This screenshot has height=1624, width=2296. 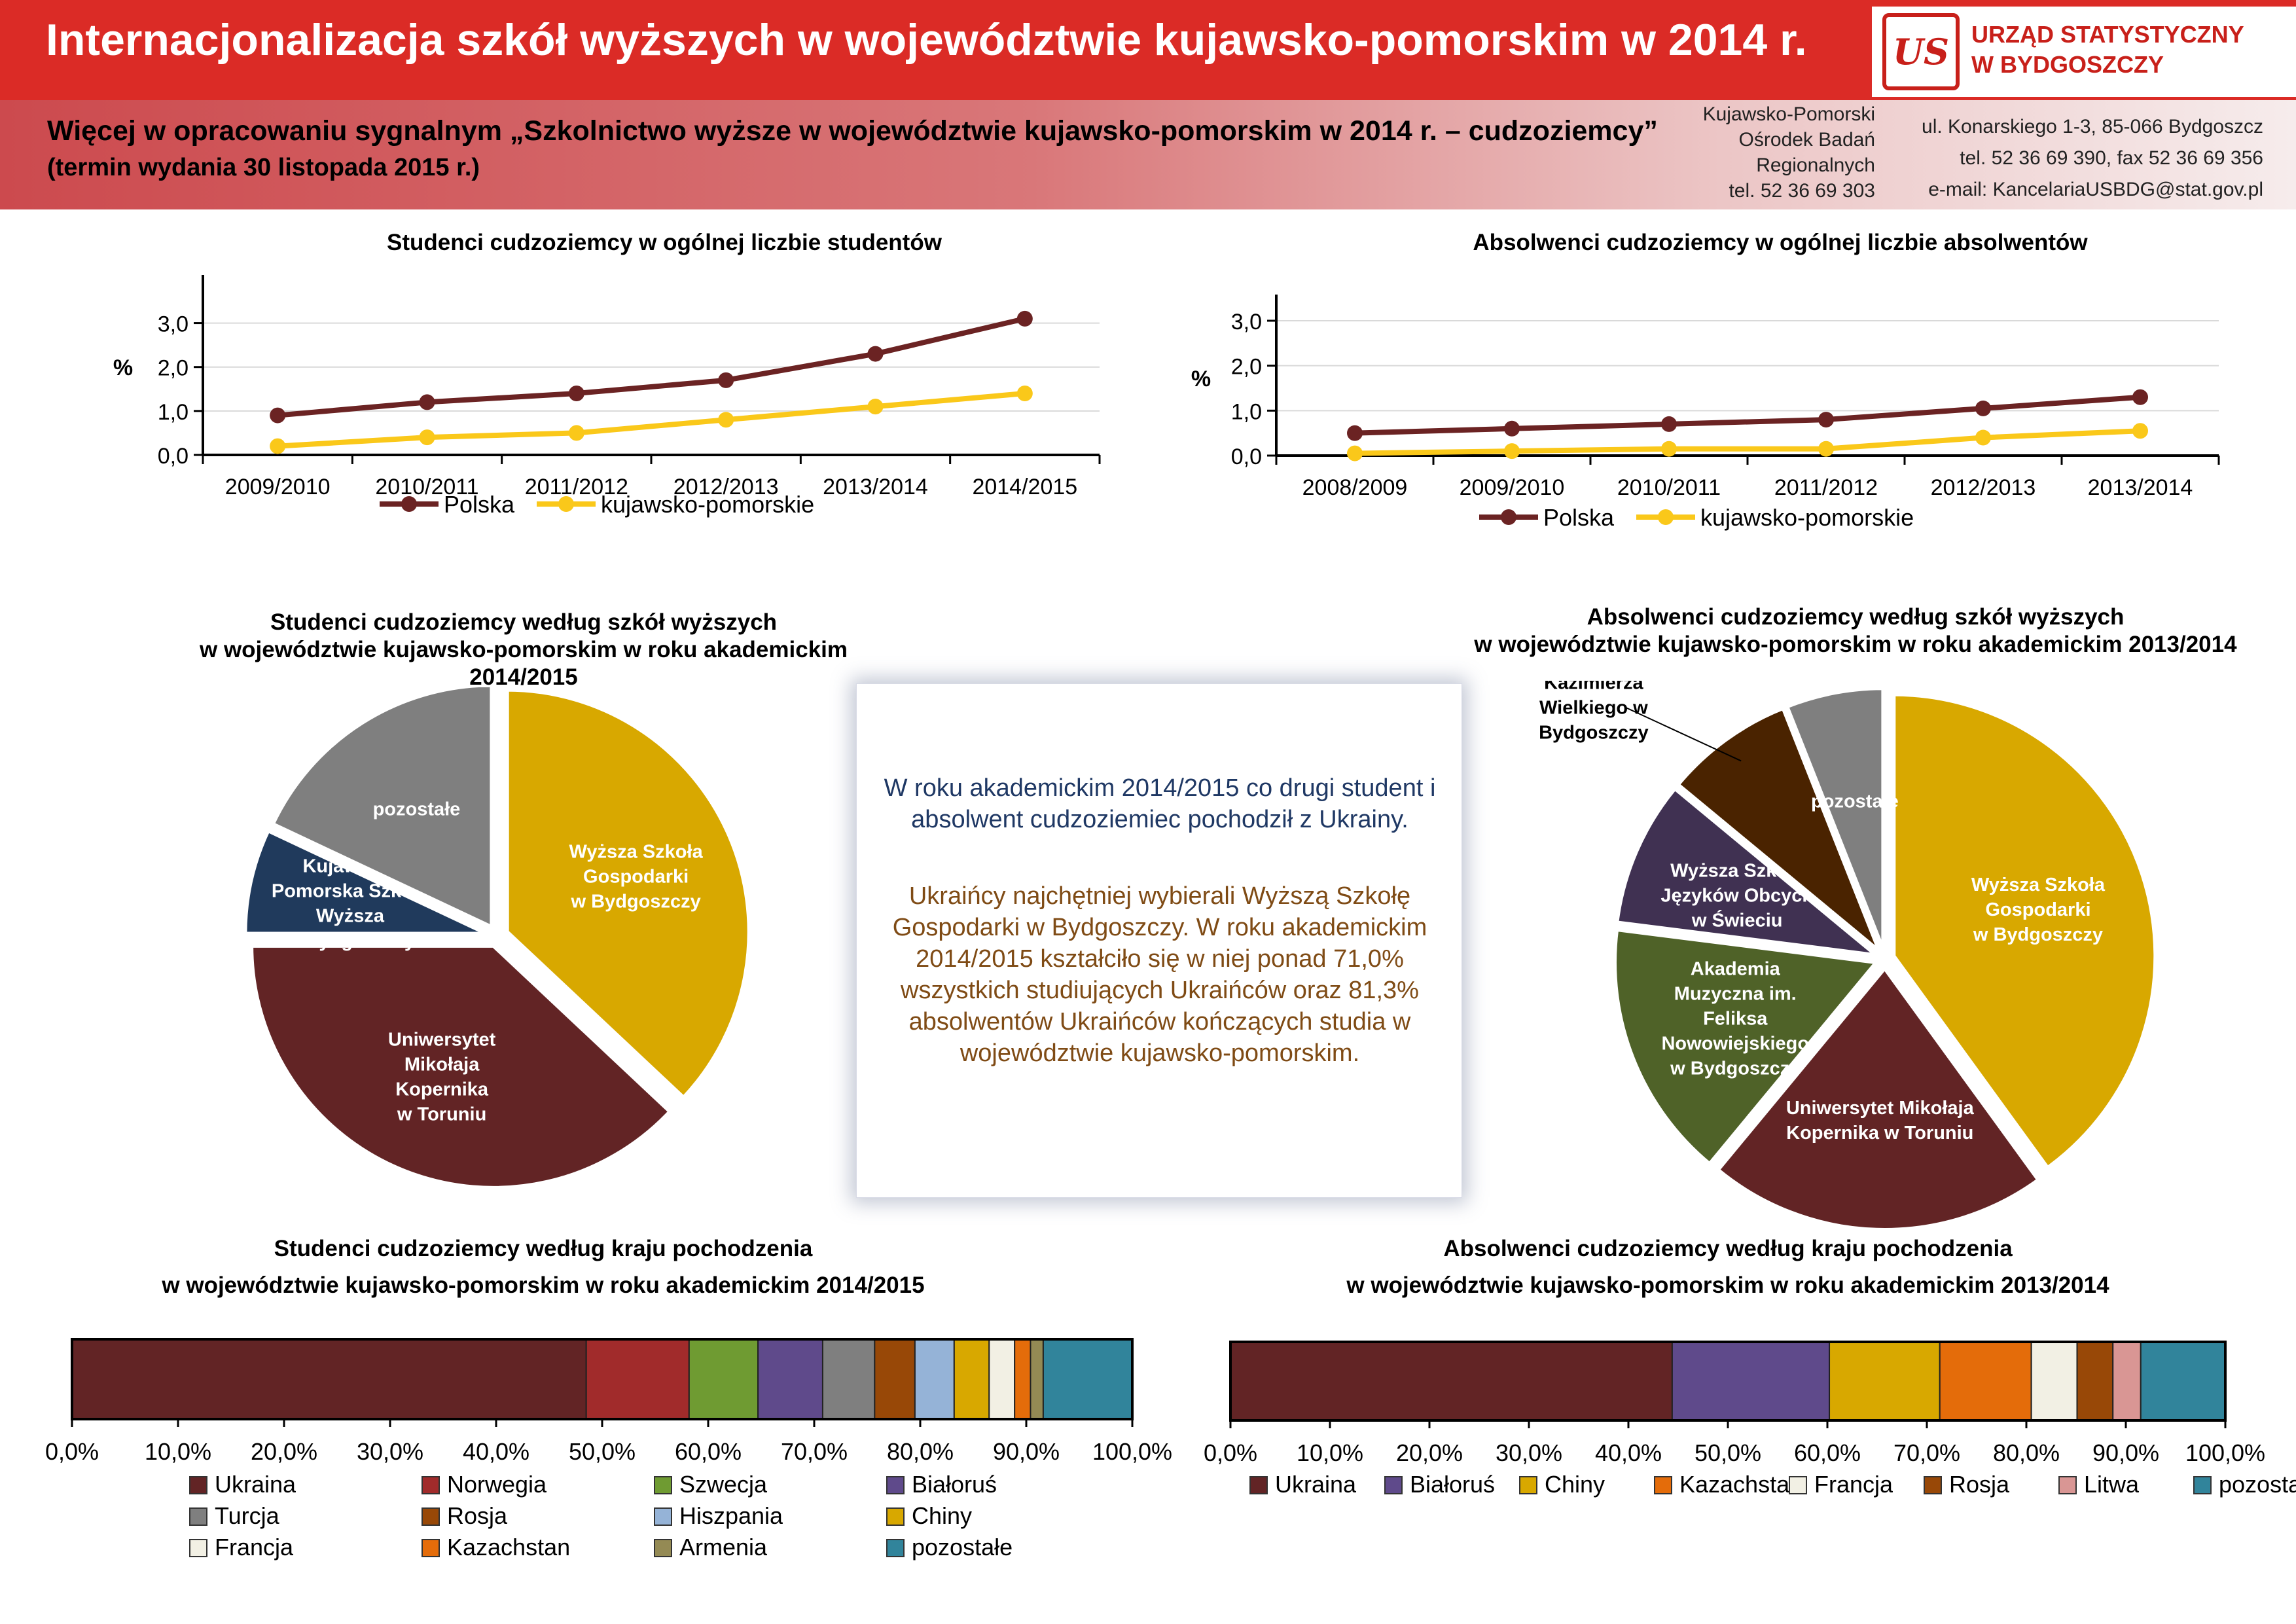 I want to click on office-left-line: tel. 52 36 69 303, so click(x=1802, y=191).